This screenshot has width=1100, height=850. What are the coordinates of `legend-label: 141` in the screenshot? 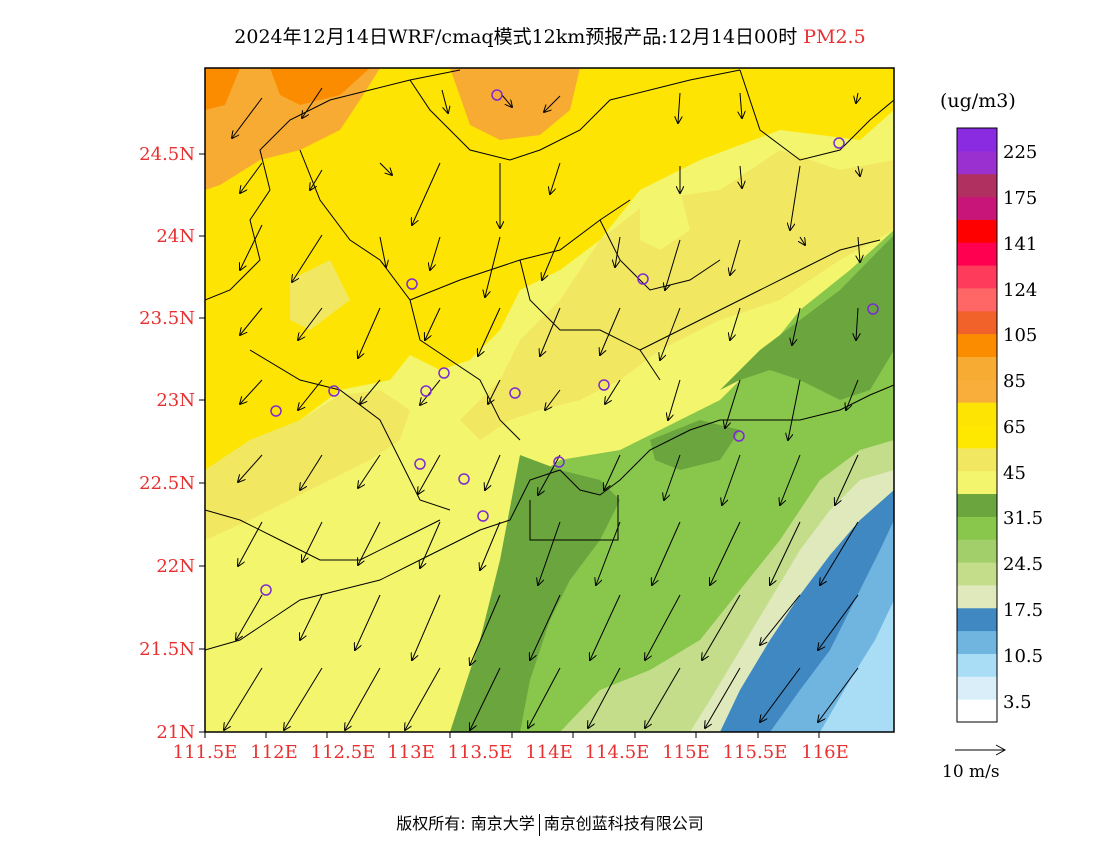 It's located at (1020, 244).